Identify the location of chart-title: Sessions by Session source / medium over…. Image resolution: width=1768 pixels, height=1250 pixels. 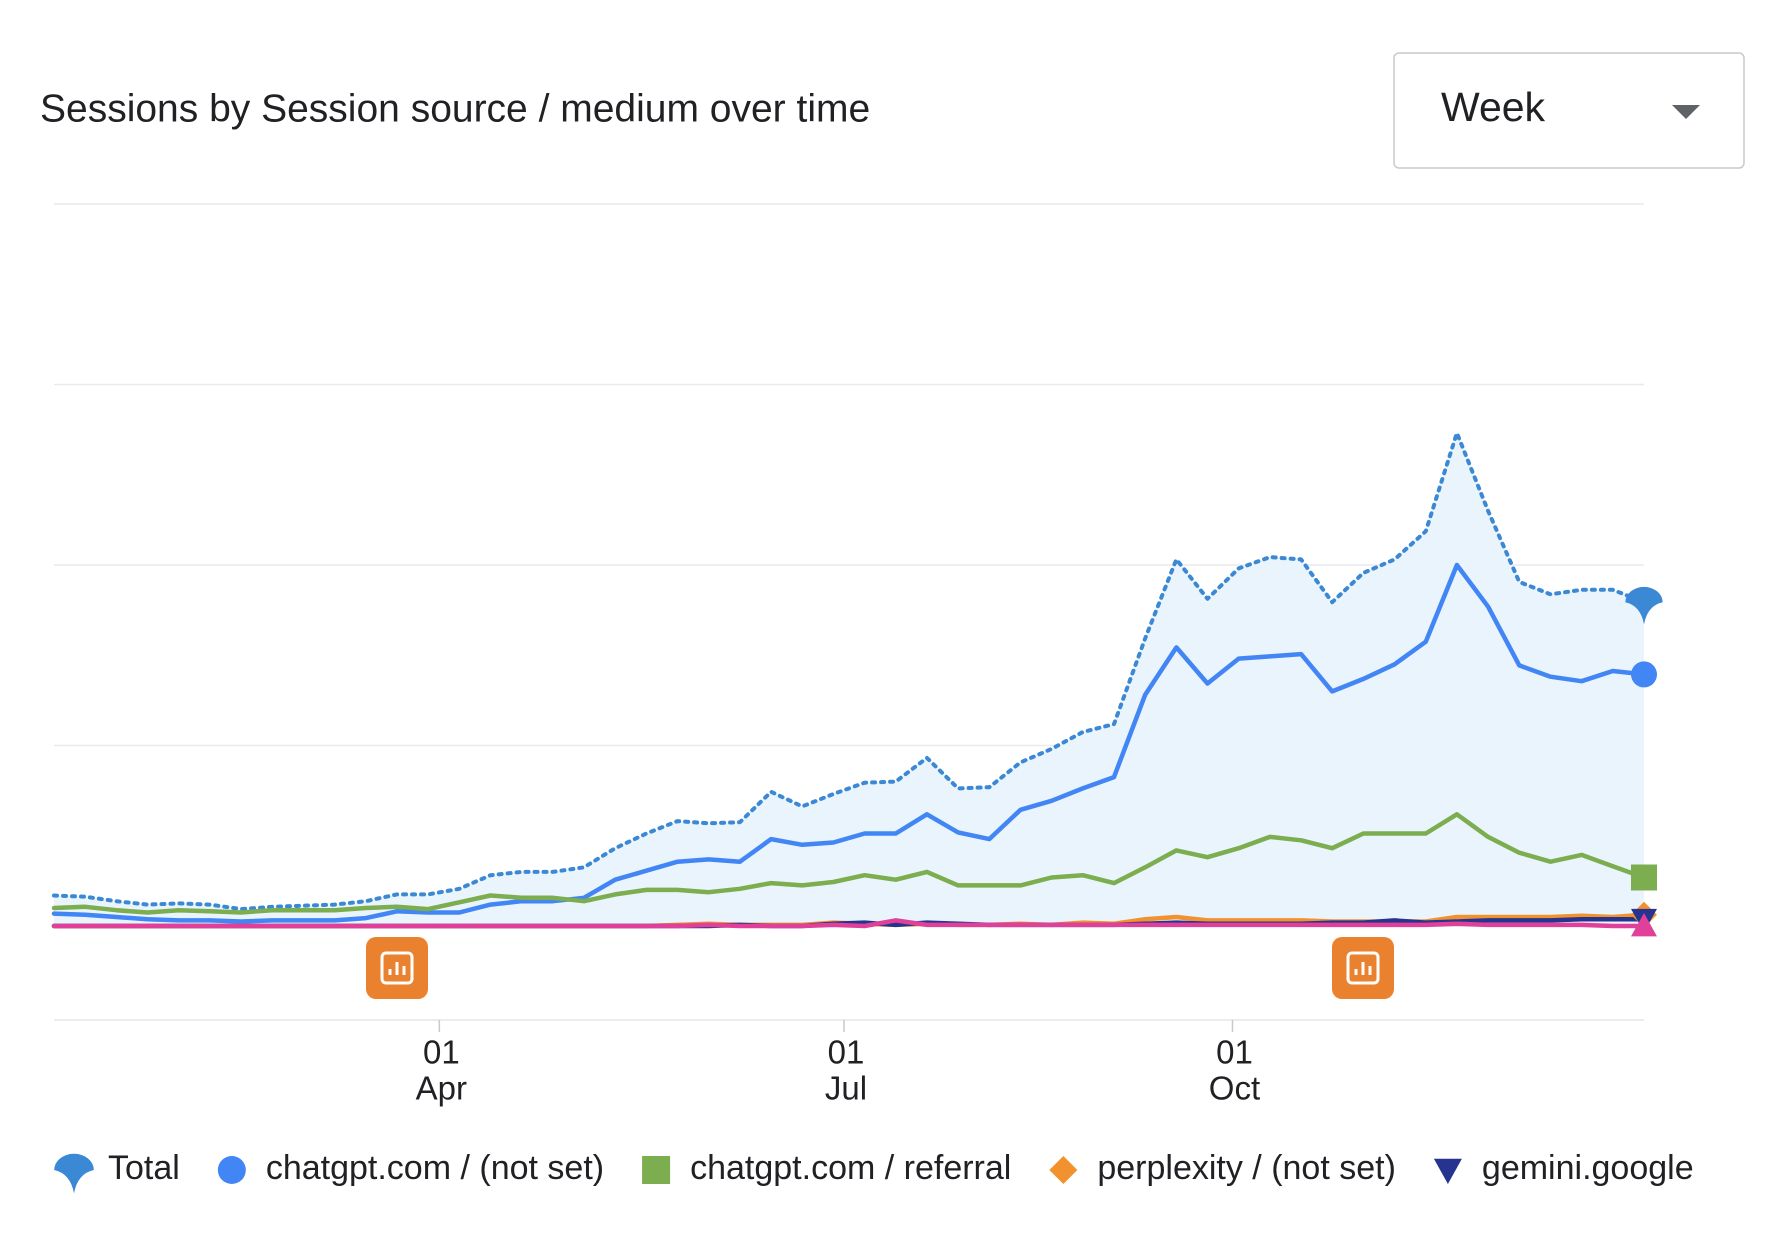
(455, 108).